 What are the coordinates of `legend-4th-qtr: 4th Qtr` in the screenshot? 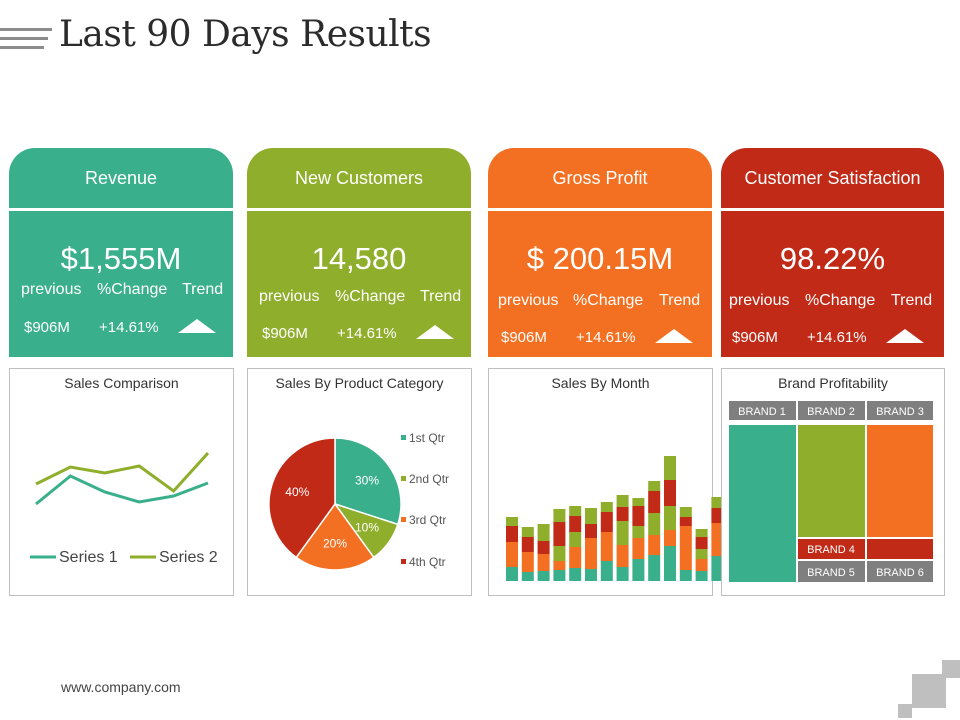 It's located at (427, 562).